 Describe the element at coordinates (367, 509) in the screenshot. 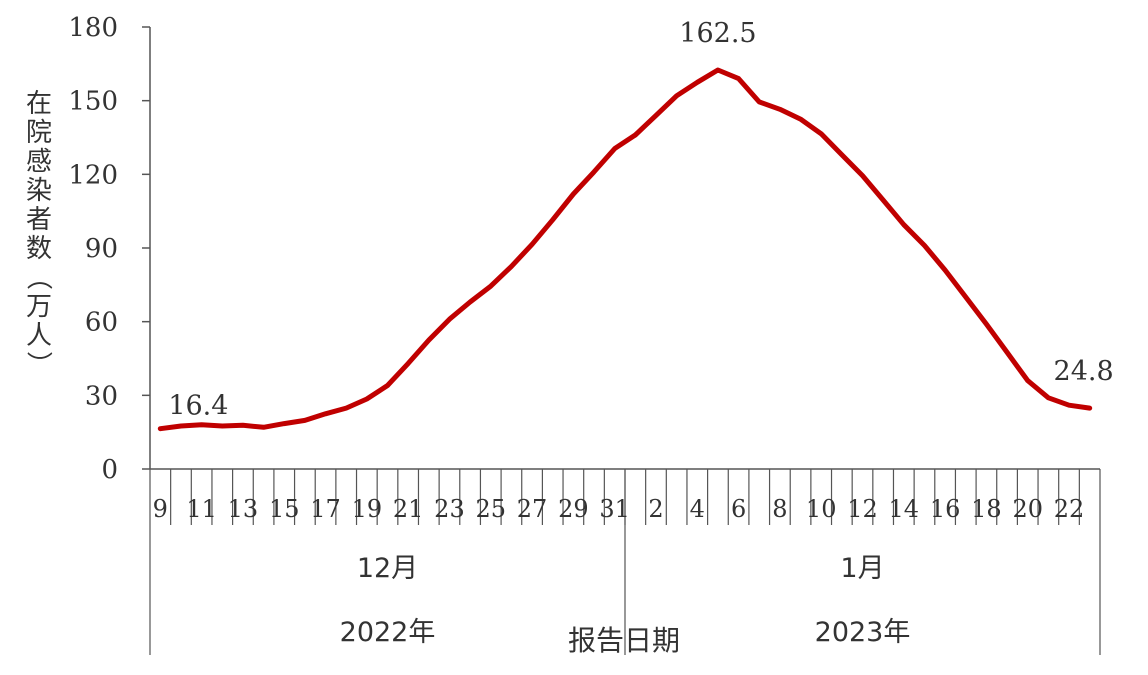

I see `x-tick-label: 19` at that location.